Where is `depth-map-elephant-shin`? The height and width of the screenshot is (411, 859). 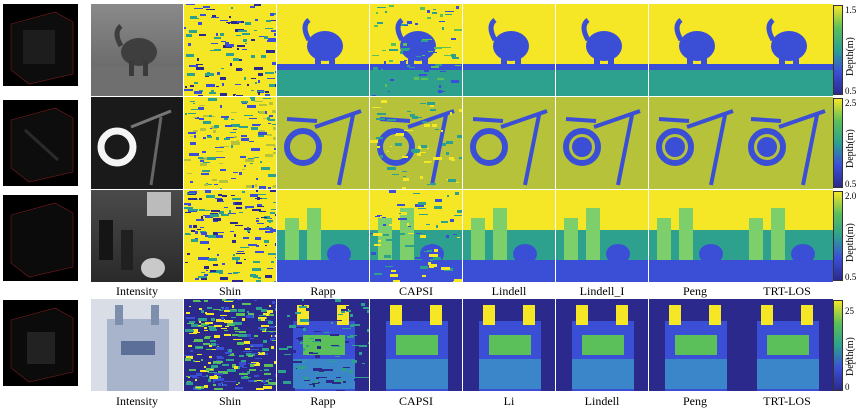 depth-map-elephant-shin is located at coordinates (230, 50).